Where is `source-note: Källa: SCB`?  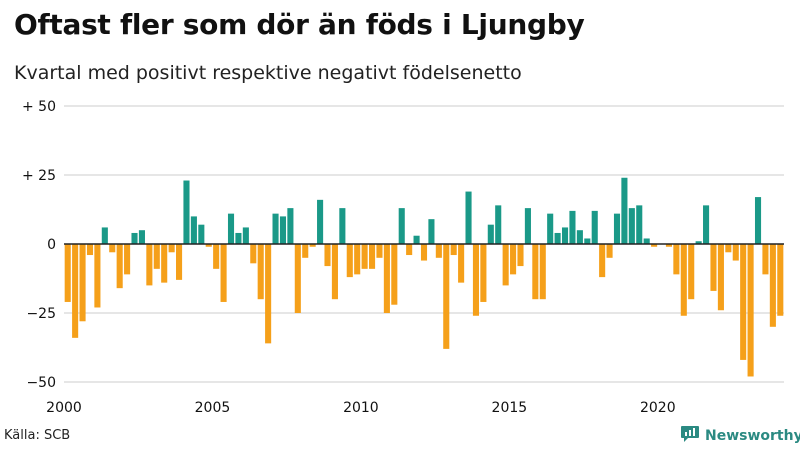
source-note: Källa: SCB is located at coordinates (37, 435).